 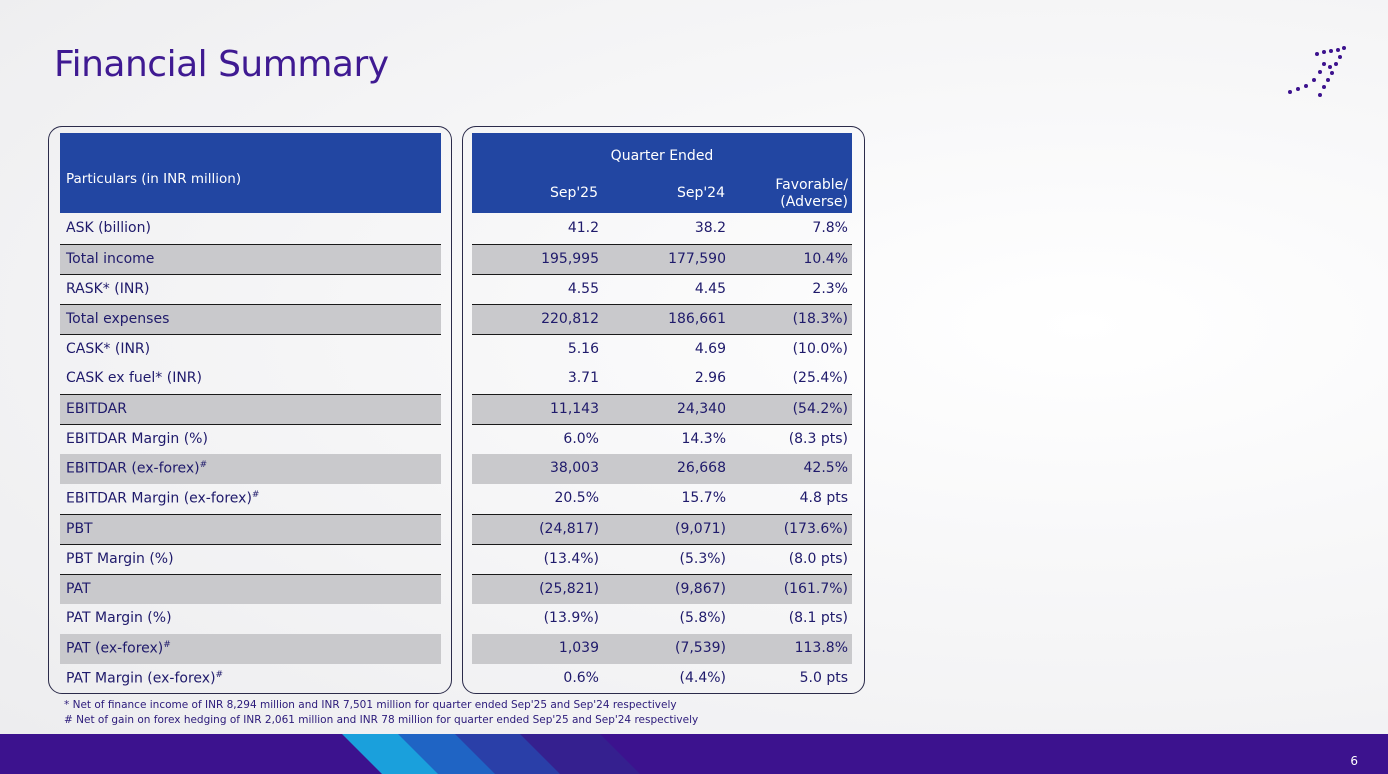 I want to click on value-sep24: 186,661, so click(x=697, y=319).